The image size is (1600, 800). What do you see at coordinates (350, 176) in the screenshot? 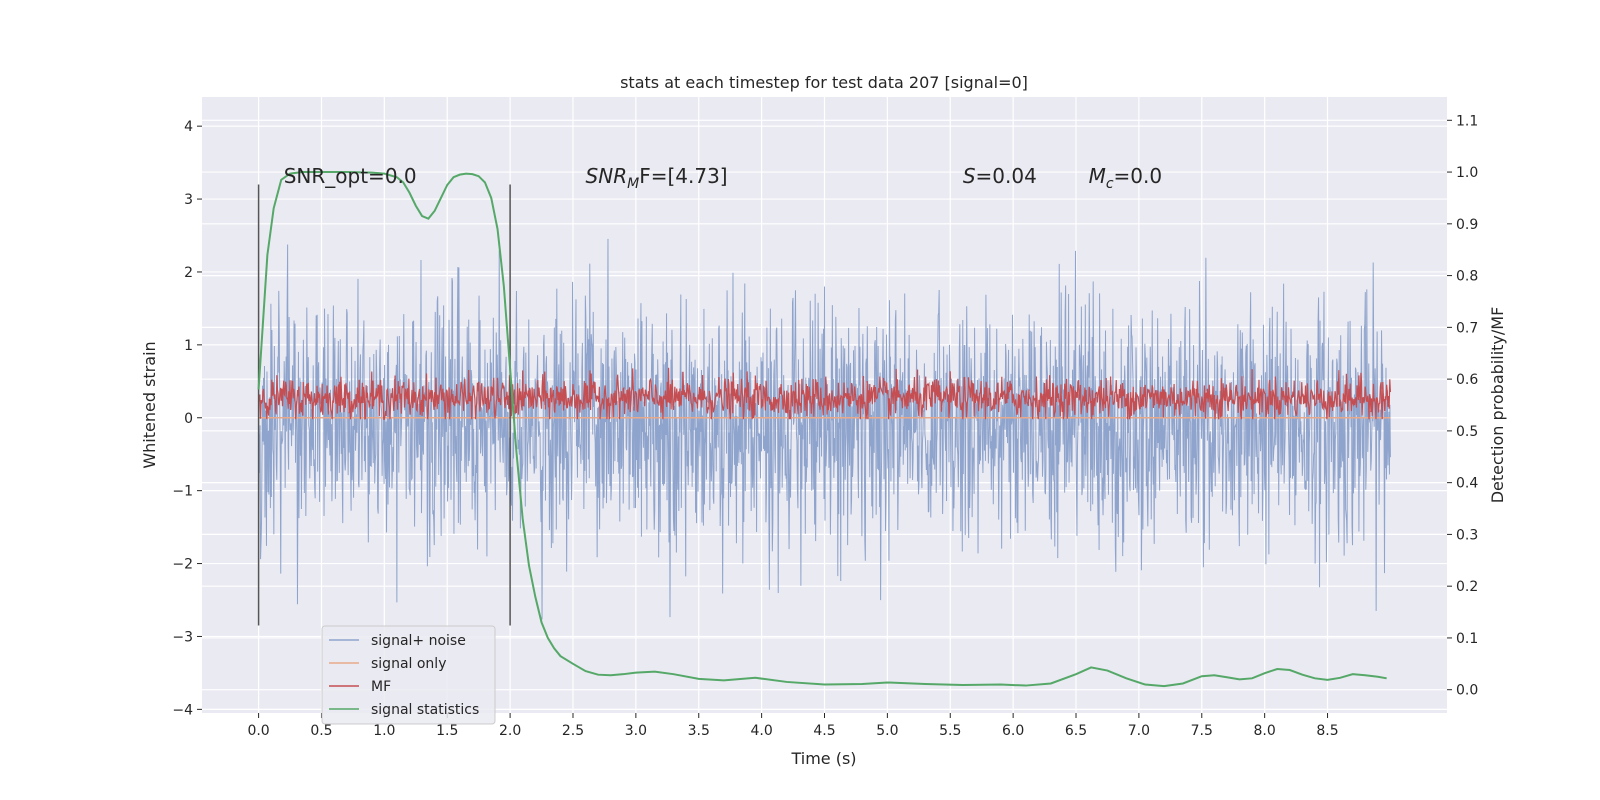
I see `annotation-snr-opt: SNR_opt=0.0` at bounding box center [350, 176].